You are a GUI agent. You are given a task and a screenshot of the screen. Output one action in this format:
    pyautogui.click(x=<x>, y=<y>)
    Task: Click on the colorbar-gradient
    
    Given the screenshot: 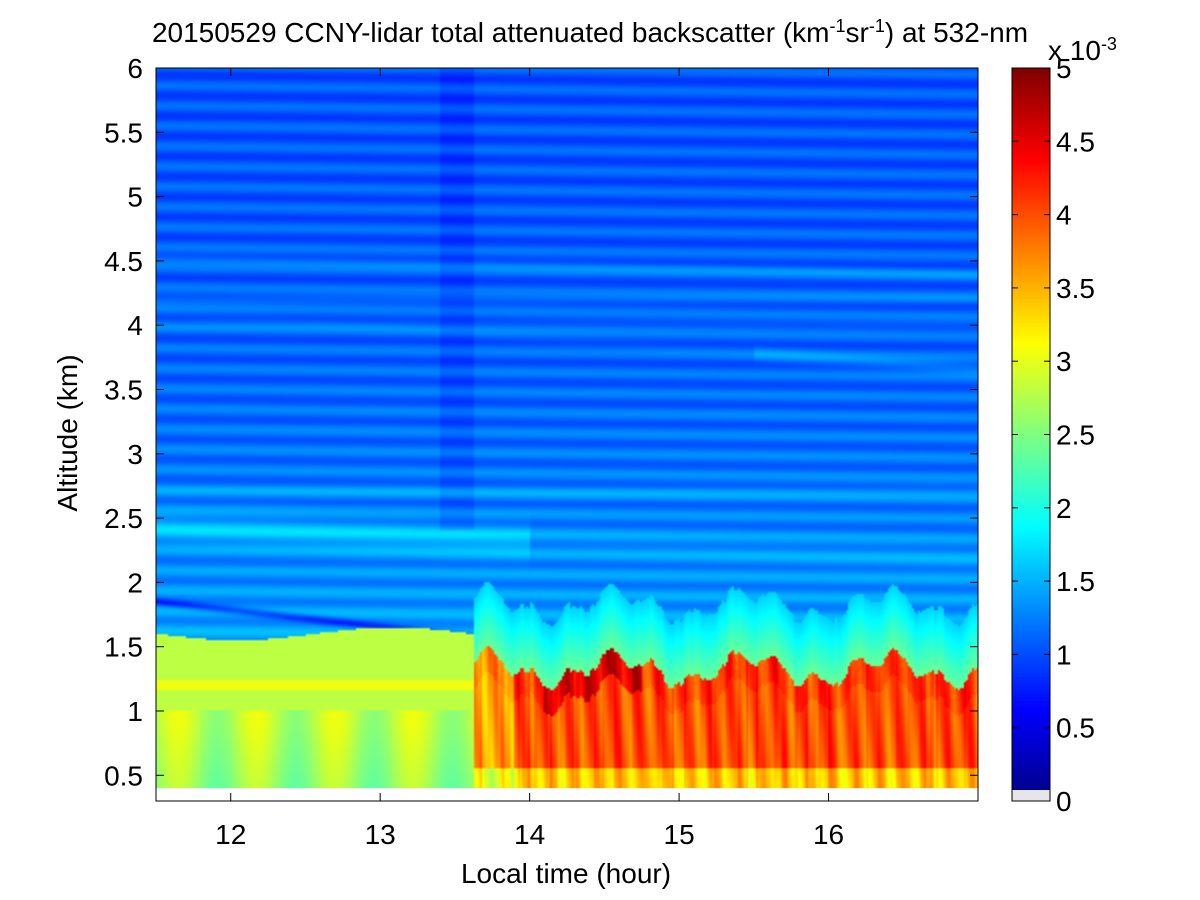 What is the action you would take?
    pyautogui.click(x=1031, y=429)
    